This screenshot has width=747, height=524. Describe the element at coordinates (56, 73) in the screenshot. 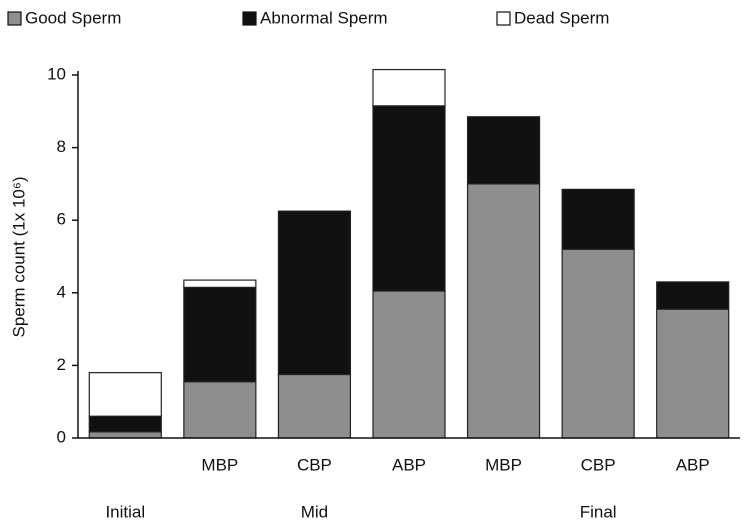

I see `y-tick-label: 10` at that location.